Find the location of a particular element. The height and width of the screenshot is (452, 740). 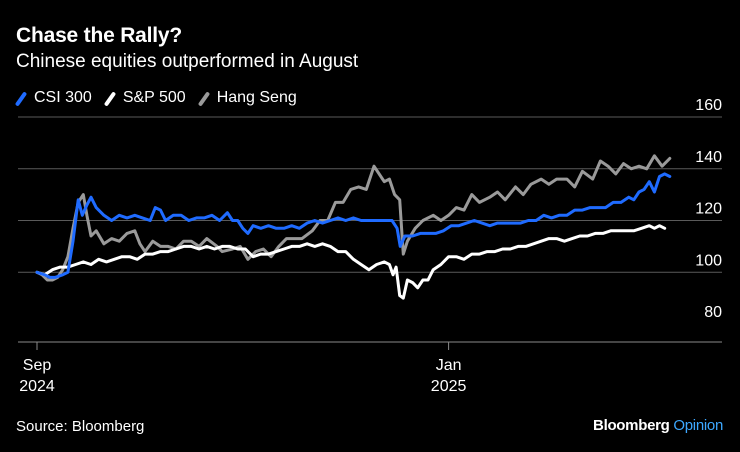

brand-name: Bloomberg is located at coordinates (631, 425).